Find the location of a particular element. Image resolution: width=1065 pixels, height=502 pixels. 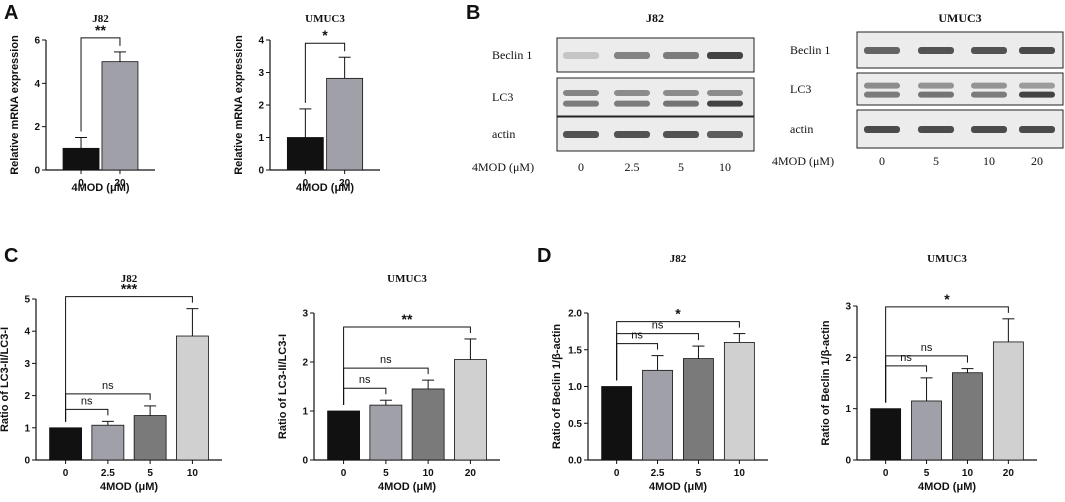

significance-label: *** is located at coordinates (129, 289).